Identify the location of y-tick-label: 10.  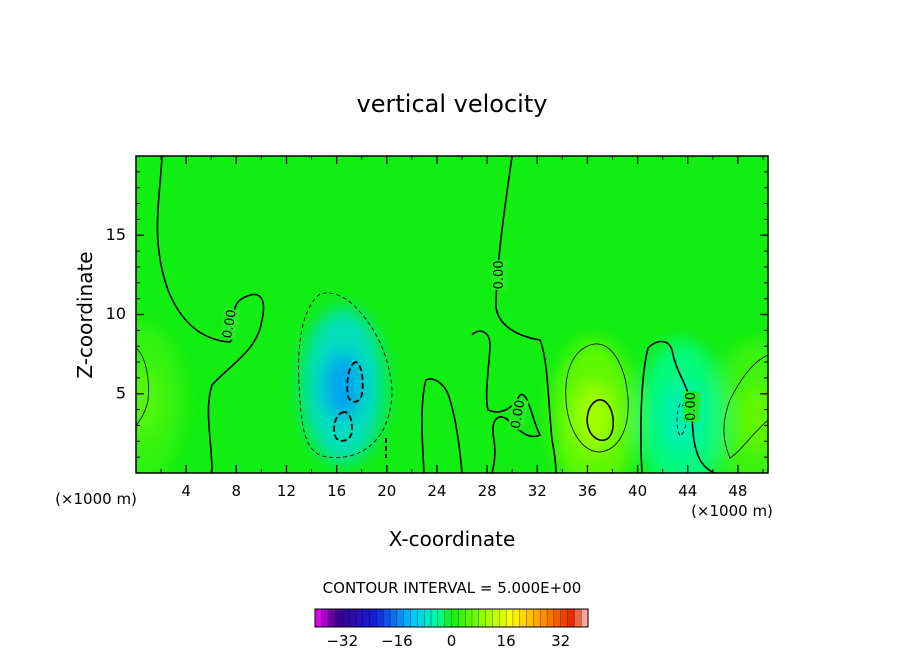
(116, 313).